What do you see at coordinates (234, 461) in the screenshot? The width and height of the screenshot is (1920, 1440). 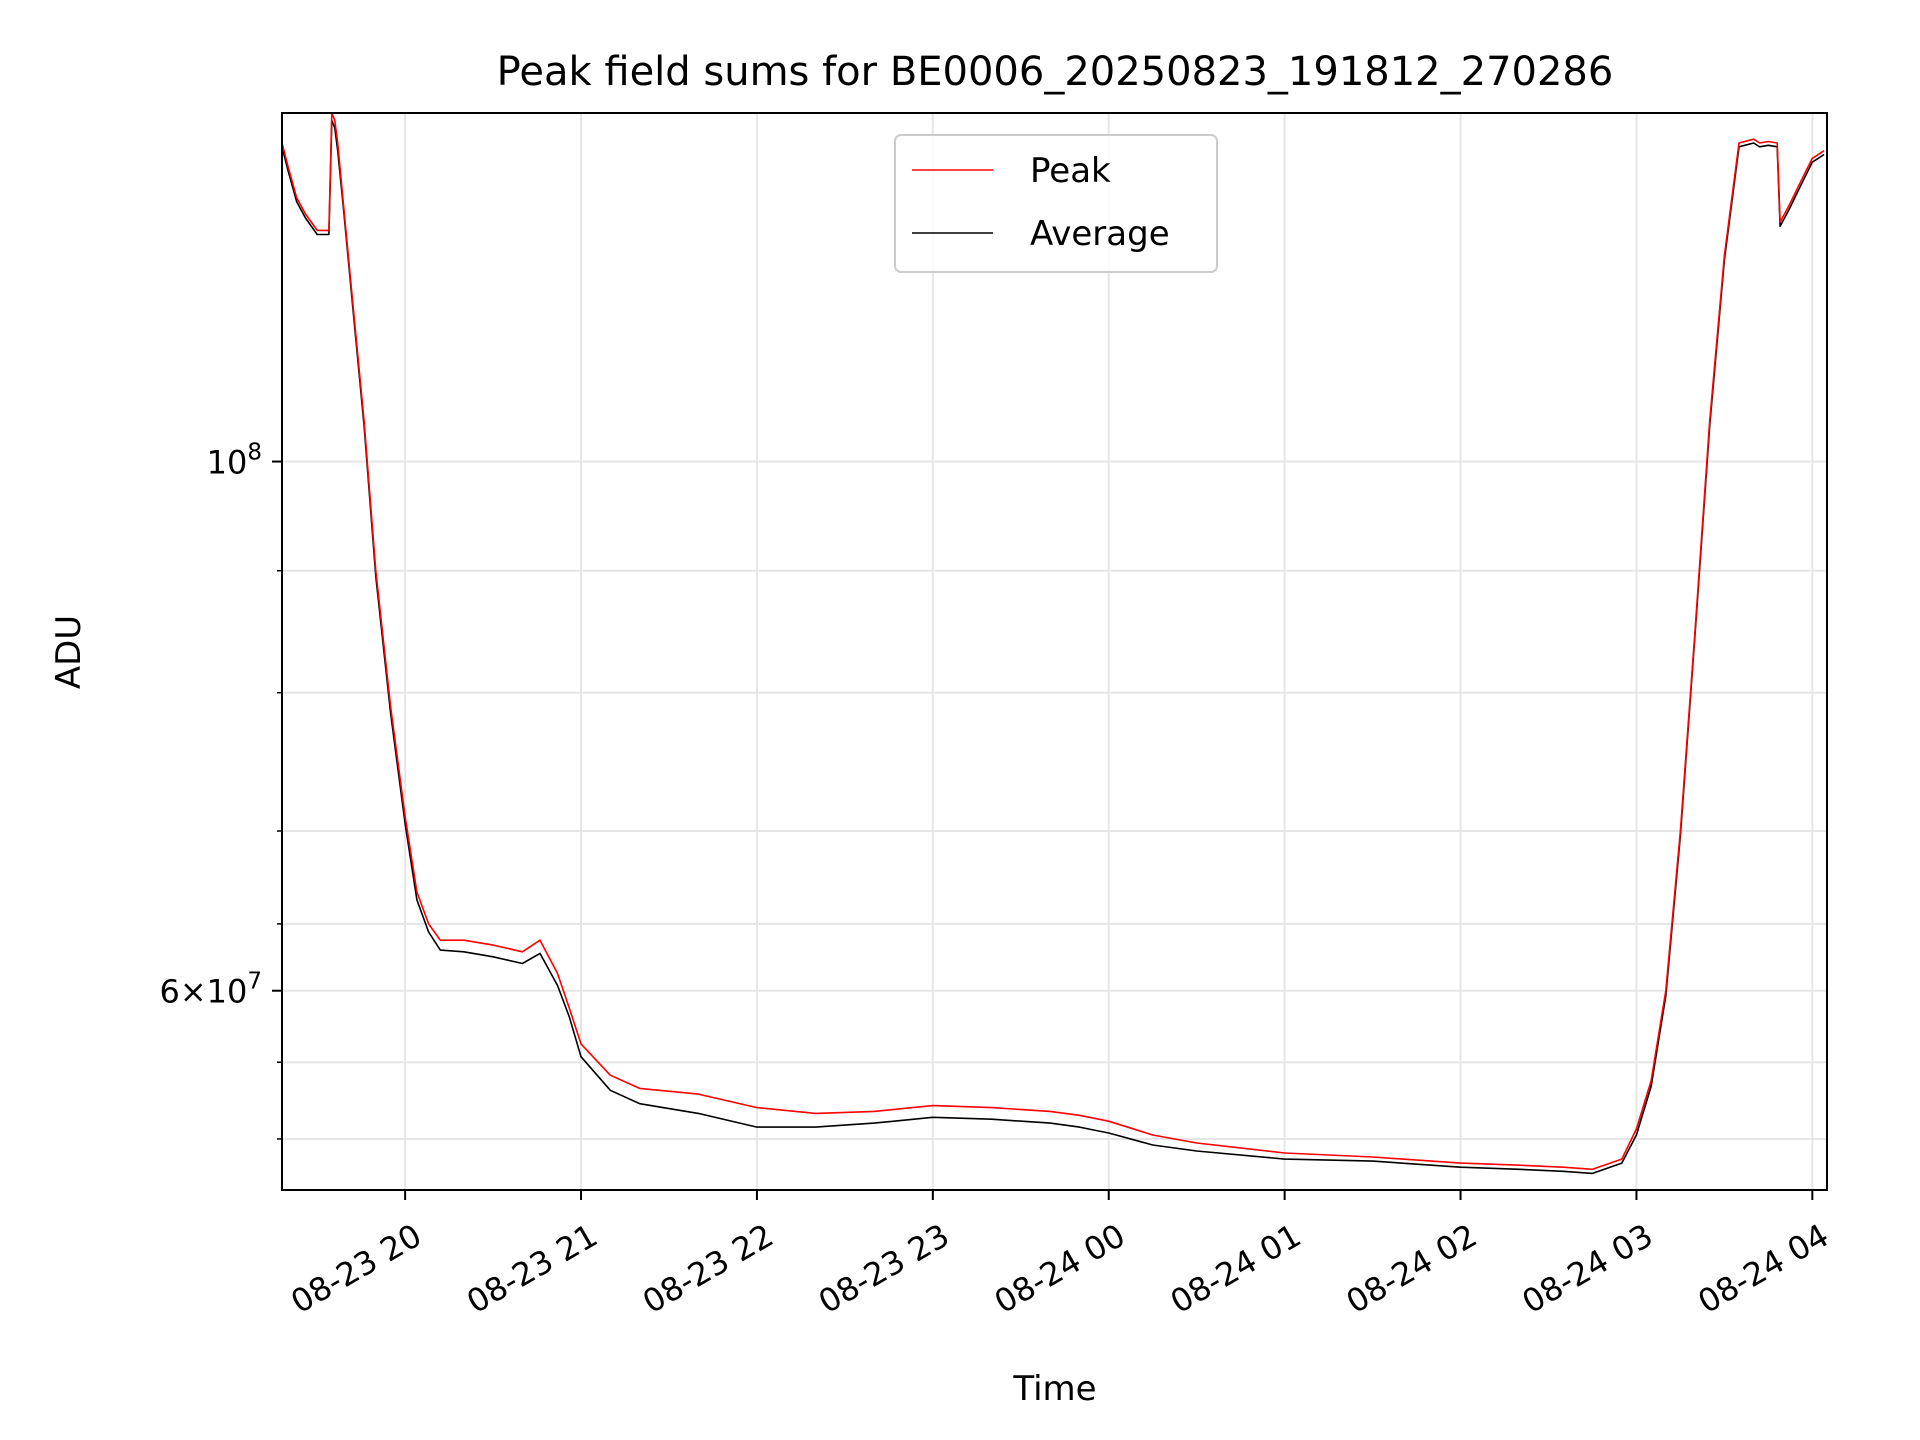 I see `y-tick-label: 108` at bounding box center [234, 461].